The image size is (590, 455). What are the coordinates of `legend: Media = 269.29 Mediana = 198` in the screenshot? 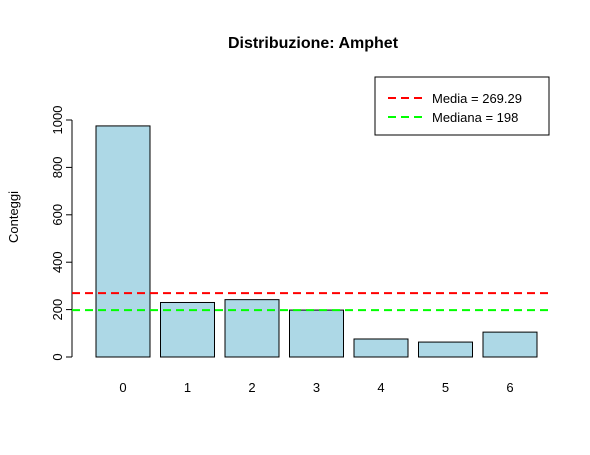 It's located at (462, 106).